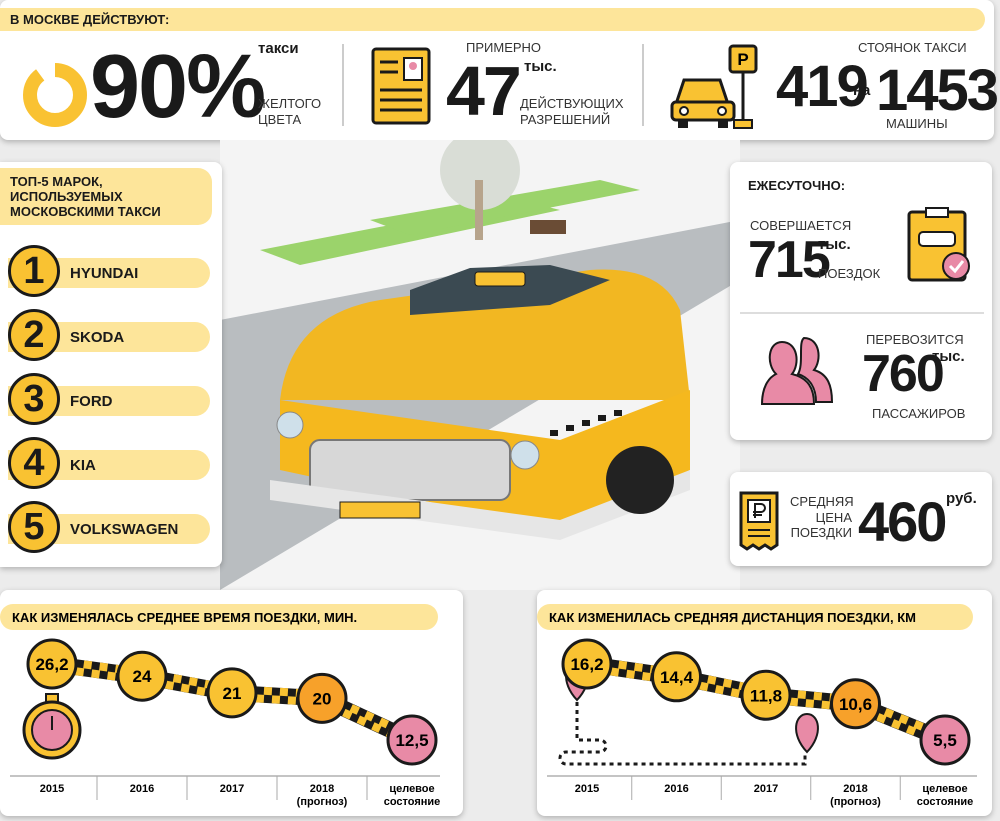  What do you see at coordinates (945, 740) in the screenshot?
I see `value-label: 5,5` at bounding box center [945, 740].